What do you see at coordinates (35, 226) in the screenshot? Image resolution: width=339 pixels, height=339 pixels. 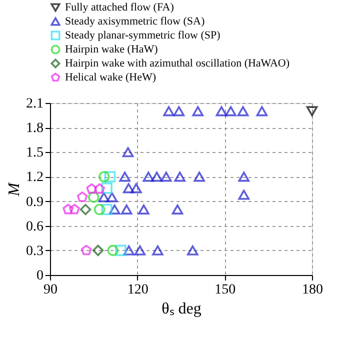 I see `y-tick-label: 0.6` at bounding box center [35, 226].